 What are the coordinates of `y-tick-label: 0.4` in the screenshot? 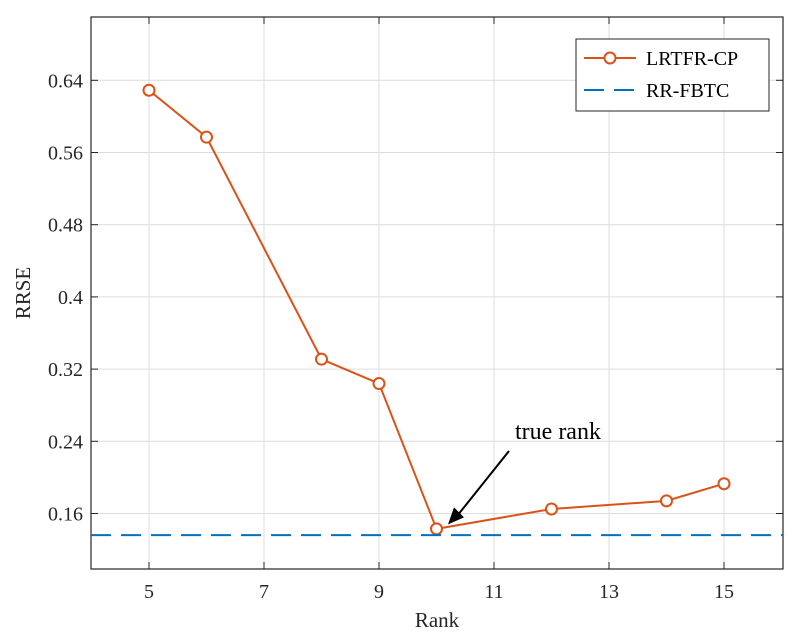 It's located at (70, 298).